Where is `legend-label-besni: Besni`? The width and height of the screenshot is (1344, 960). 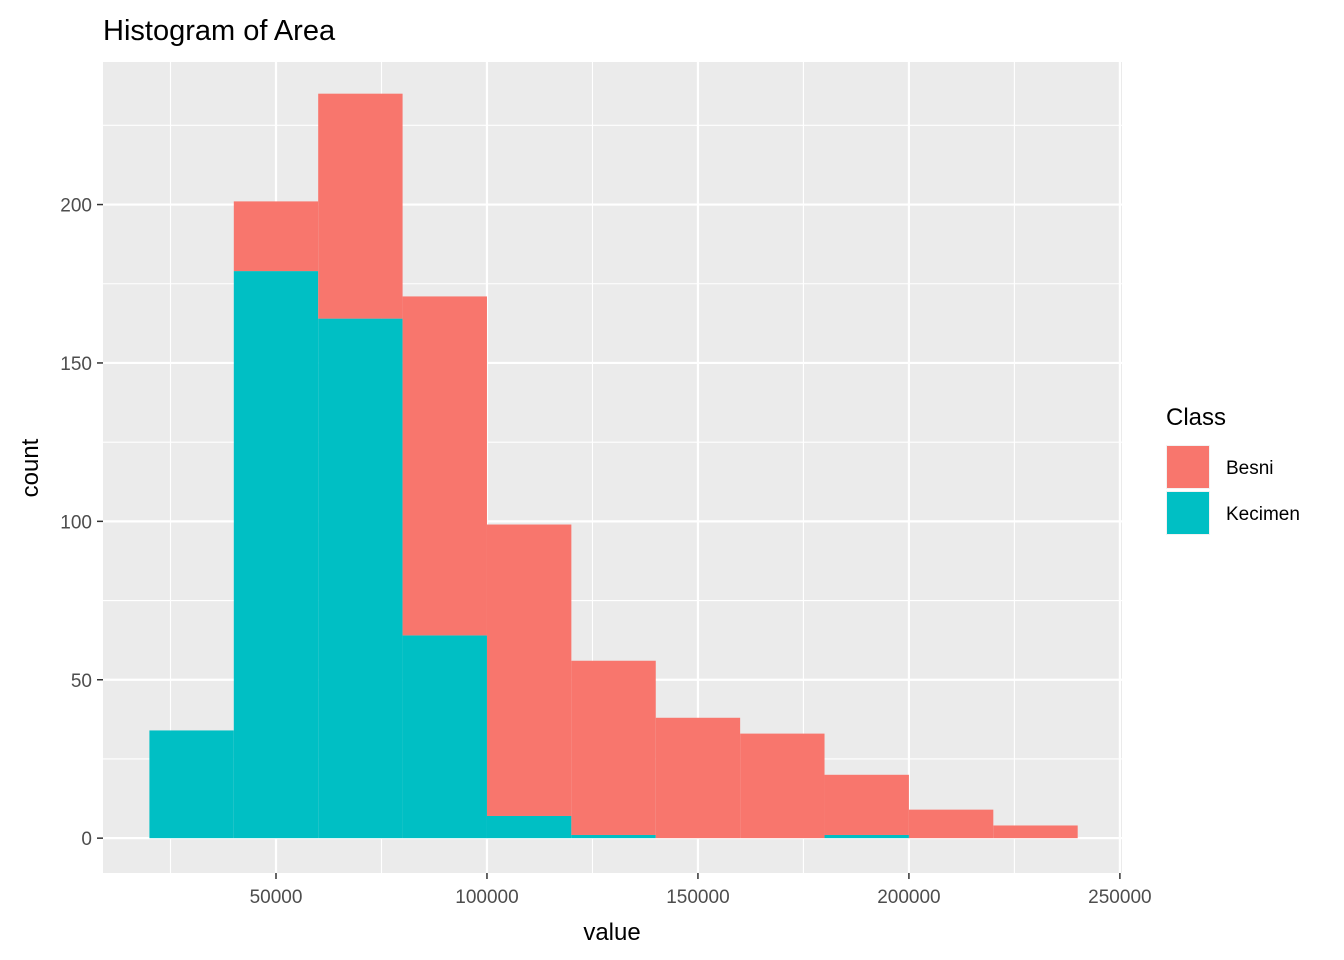 legend-label-besni: Besni is located at coordinates (1250, 468).